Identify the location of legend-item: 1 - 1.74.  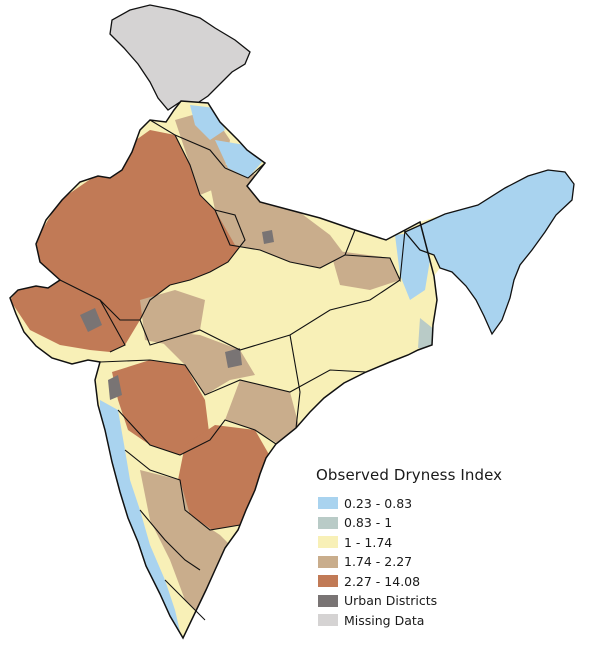
(414, 542).